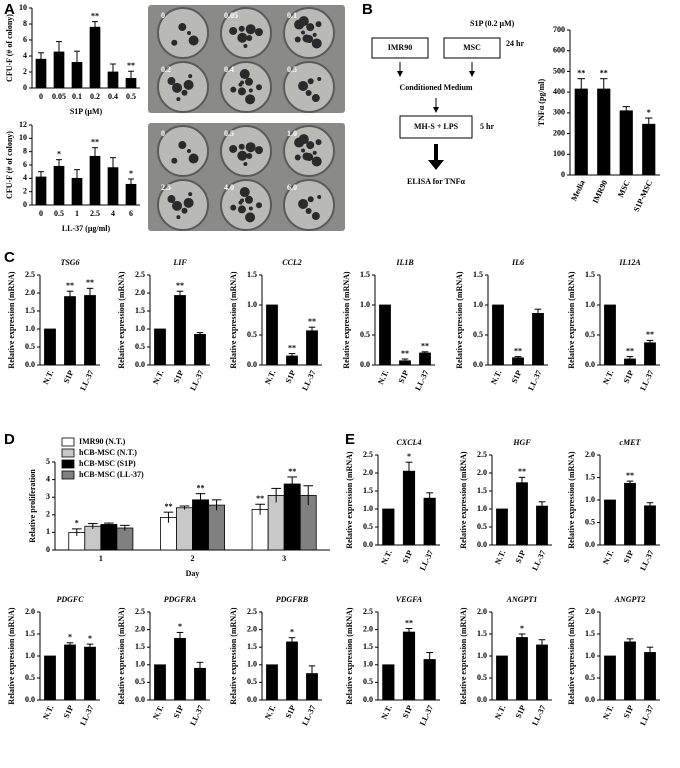 The height and width of the screenshot is (768, 680). Describe the element at coordinates (41, 96) in the screenshot. I see `x-tick-label: 0` at that location.